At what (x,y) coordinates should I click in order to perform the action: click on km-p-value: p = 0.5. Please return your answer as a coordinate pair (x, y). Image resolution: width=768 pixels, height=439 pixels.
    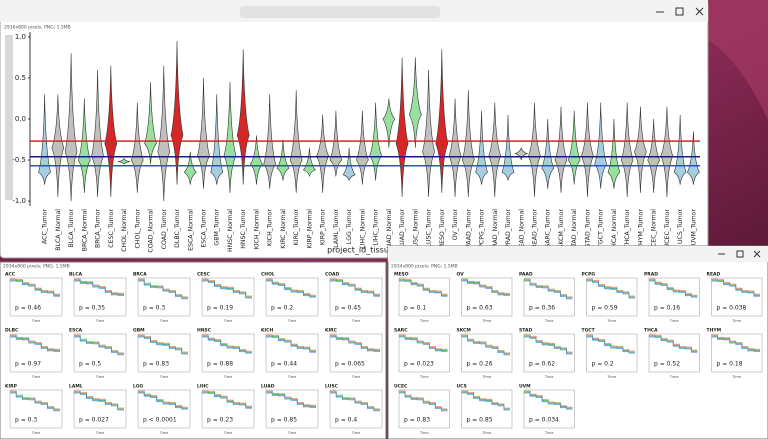
    Looking at the image, I should click on (90, 364).